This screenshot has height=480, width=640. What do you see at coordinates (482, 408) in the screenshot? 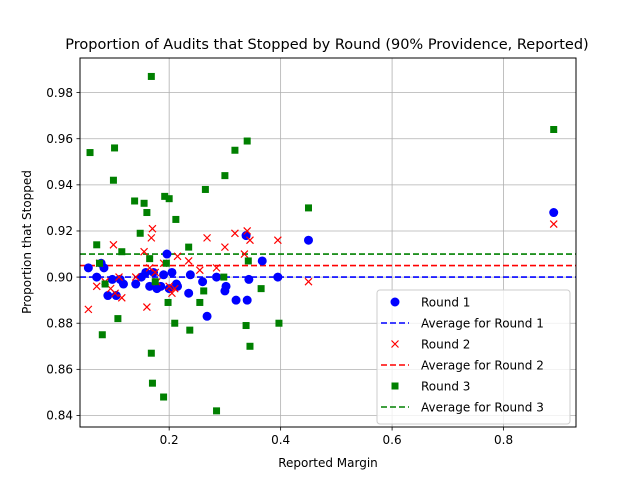
I see `legend-entry: Average for Round 3` at bounding box center [482, 408].